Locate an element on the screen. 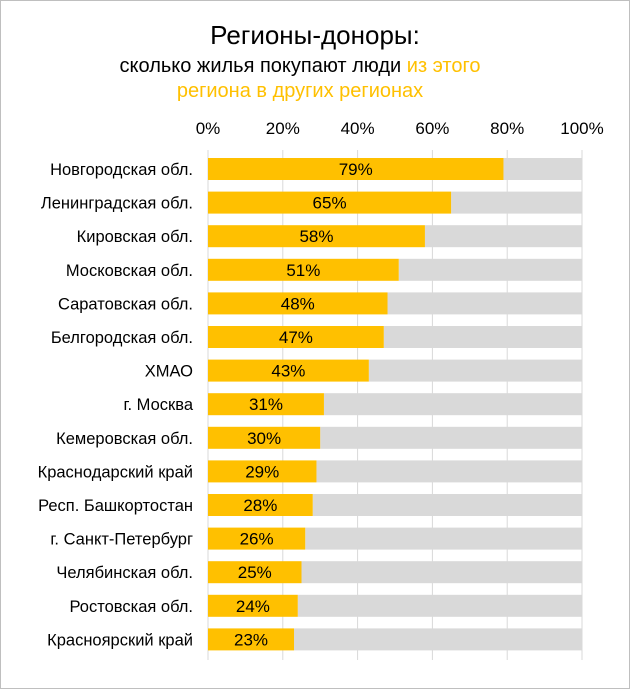  data-label: 65% is located at coordinates (330, 203).